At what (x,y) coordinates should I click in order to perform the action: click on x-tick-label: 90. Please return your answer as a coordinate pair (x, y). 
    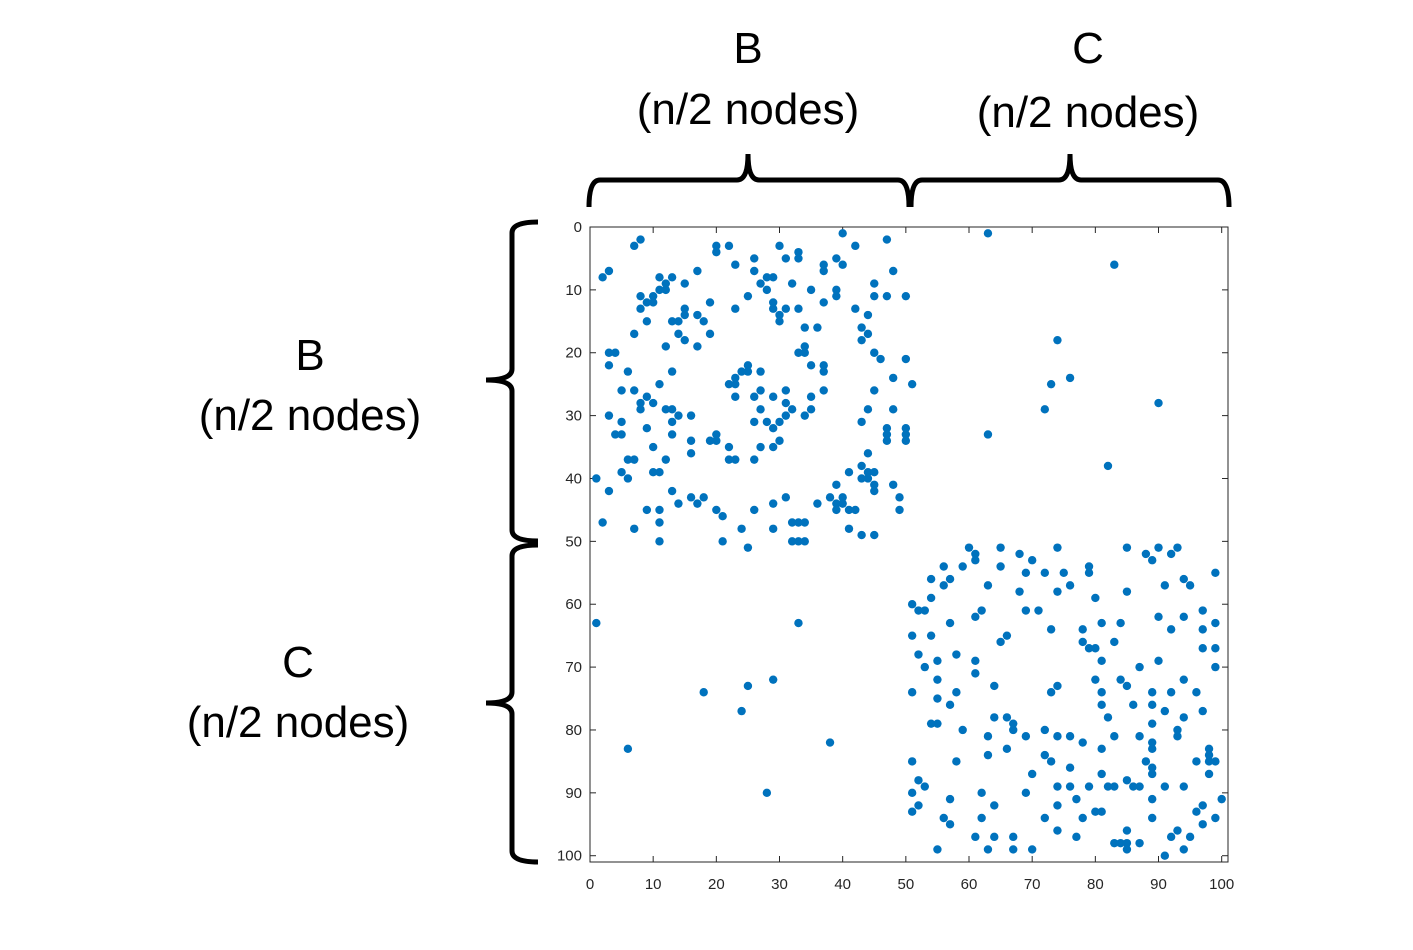
    Looking at the image, I should click on (1158, 884).